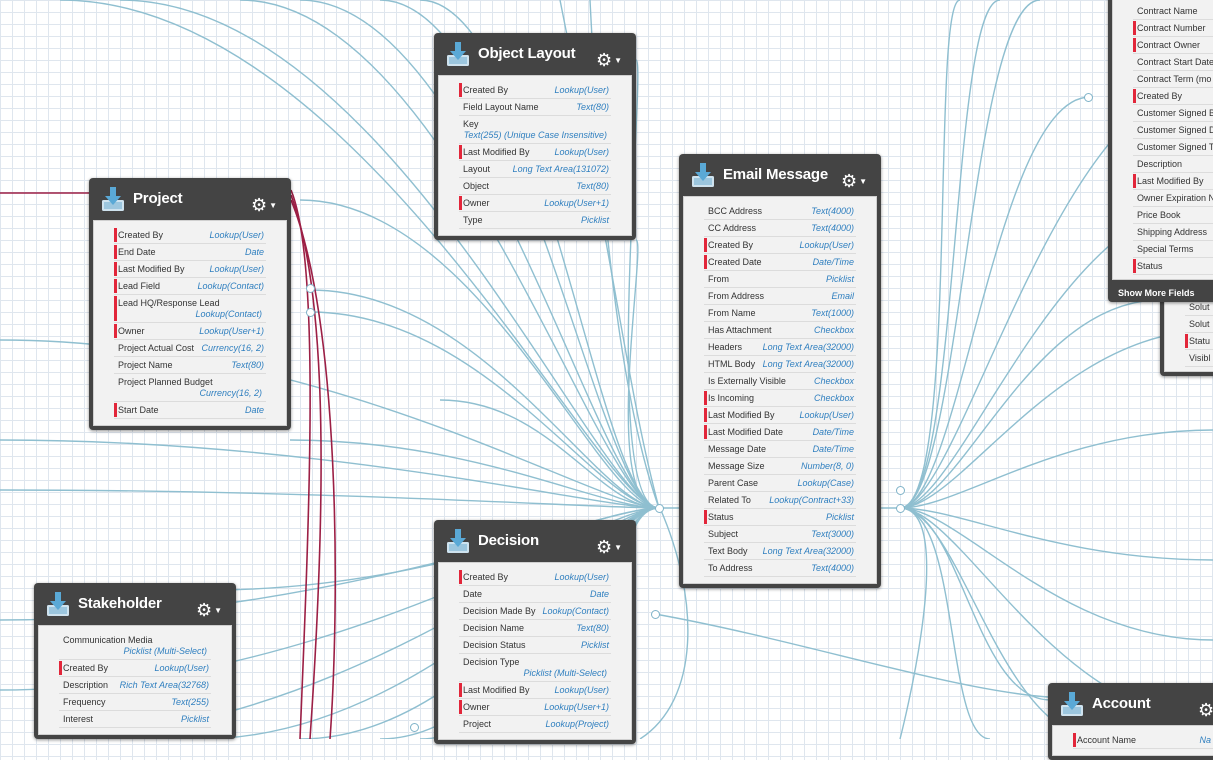 This screenshot has height=760, width=1213. What do you see at coordinates (780, 211) in the screenshot?
I see `field-row: BCC Address Text(4000)` at bounding box center [780, 211].